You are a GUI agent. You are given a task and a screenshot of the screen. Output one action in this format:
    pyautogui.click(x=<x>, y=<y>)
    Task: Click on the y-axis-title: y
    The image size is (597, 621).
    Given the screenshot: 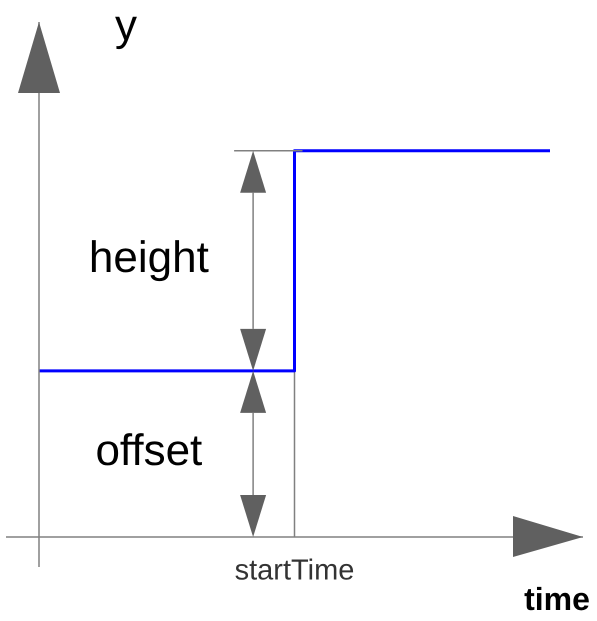 What is the action you would take?
    pyautogui.click(x=126, y=25)
    